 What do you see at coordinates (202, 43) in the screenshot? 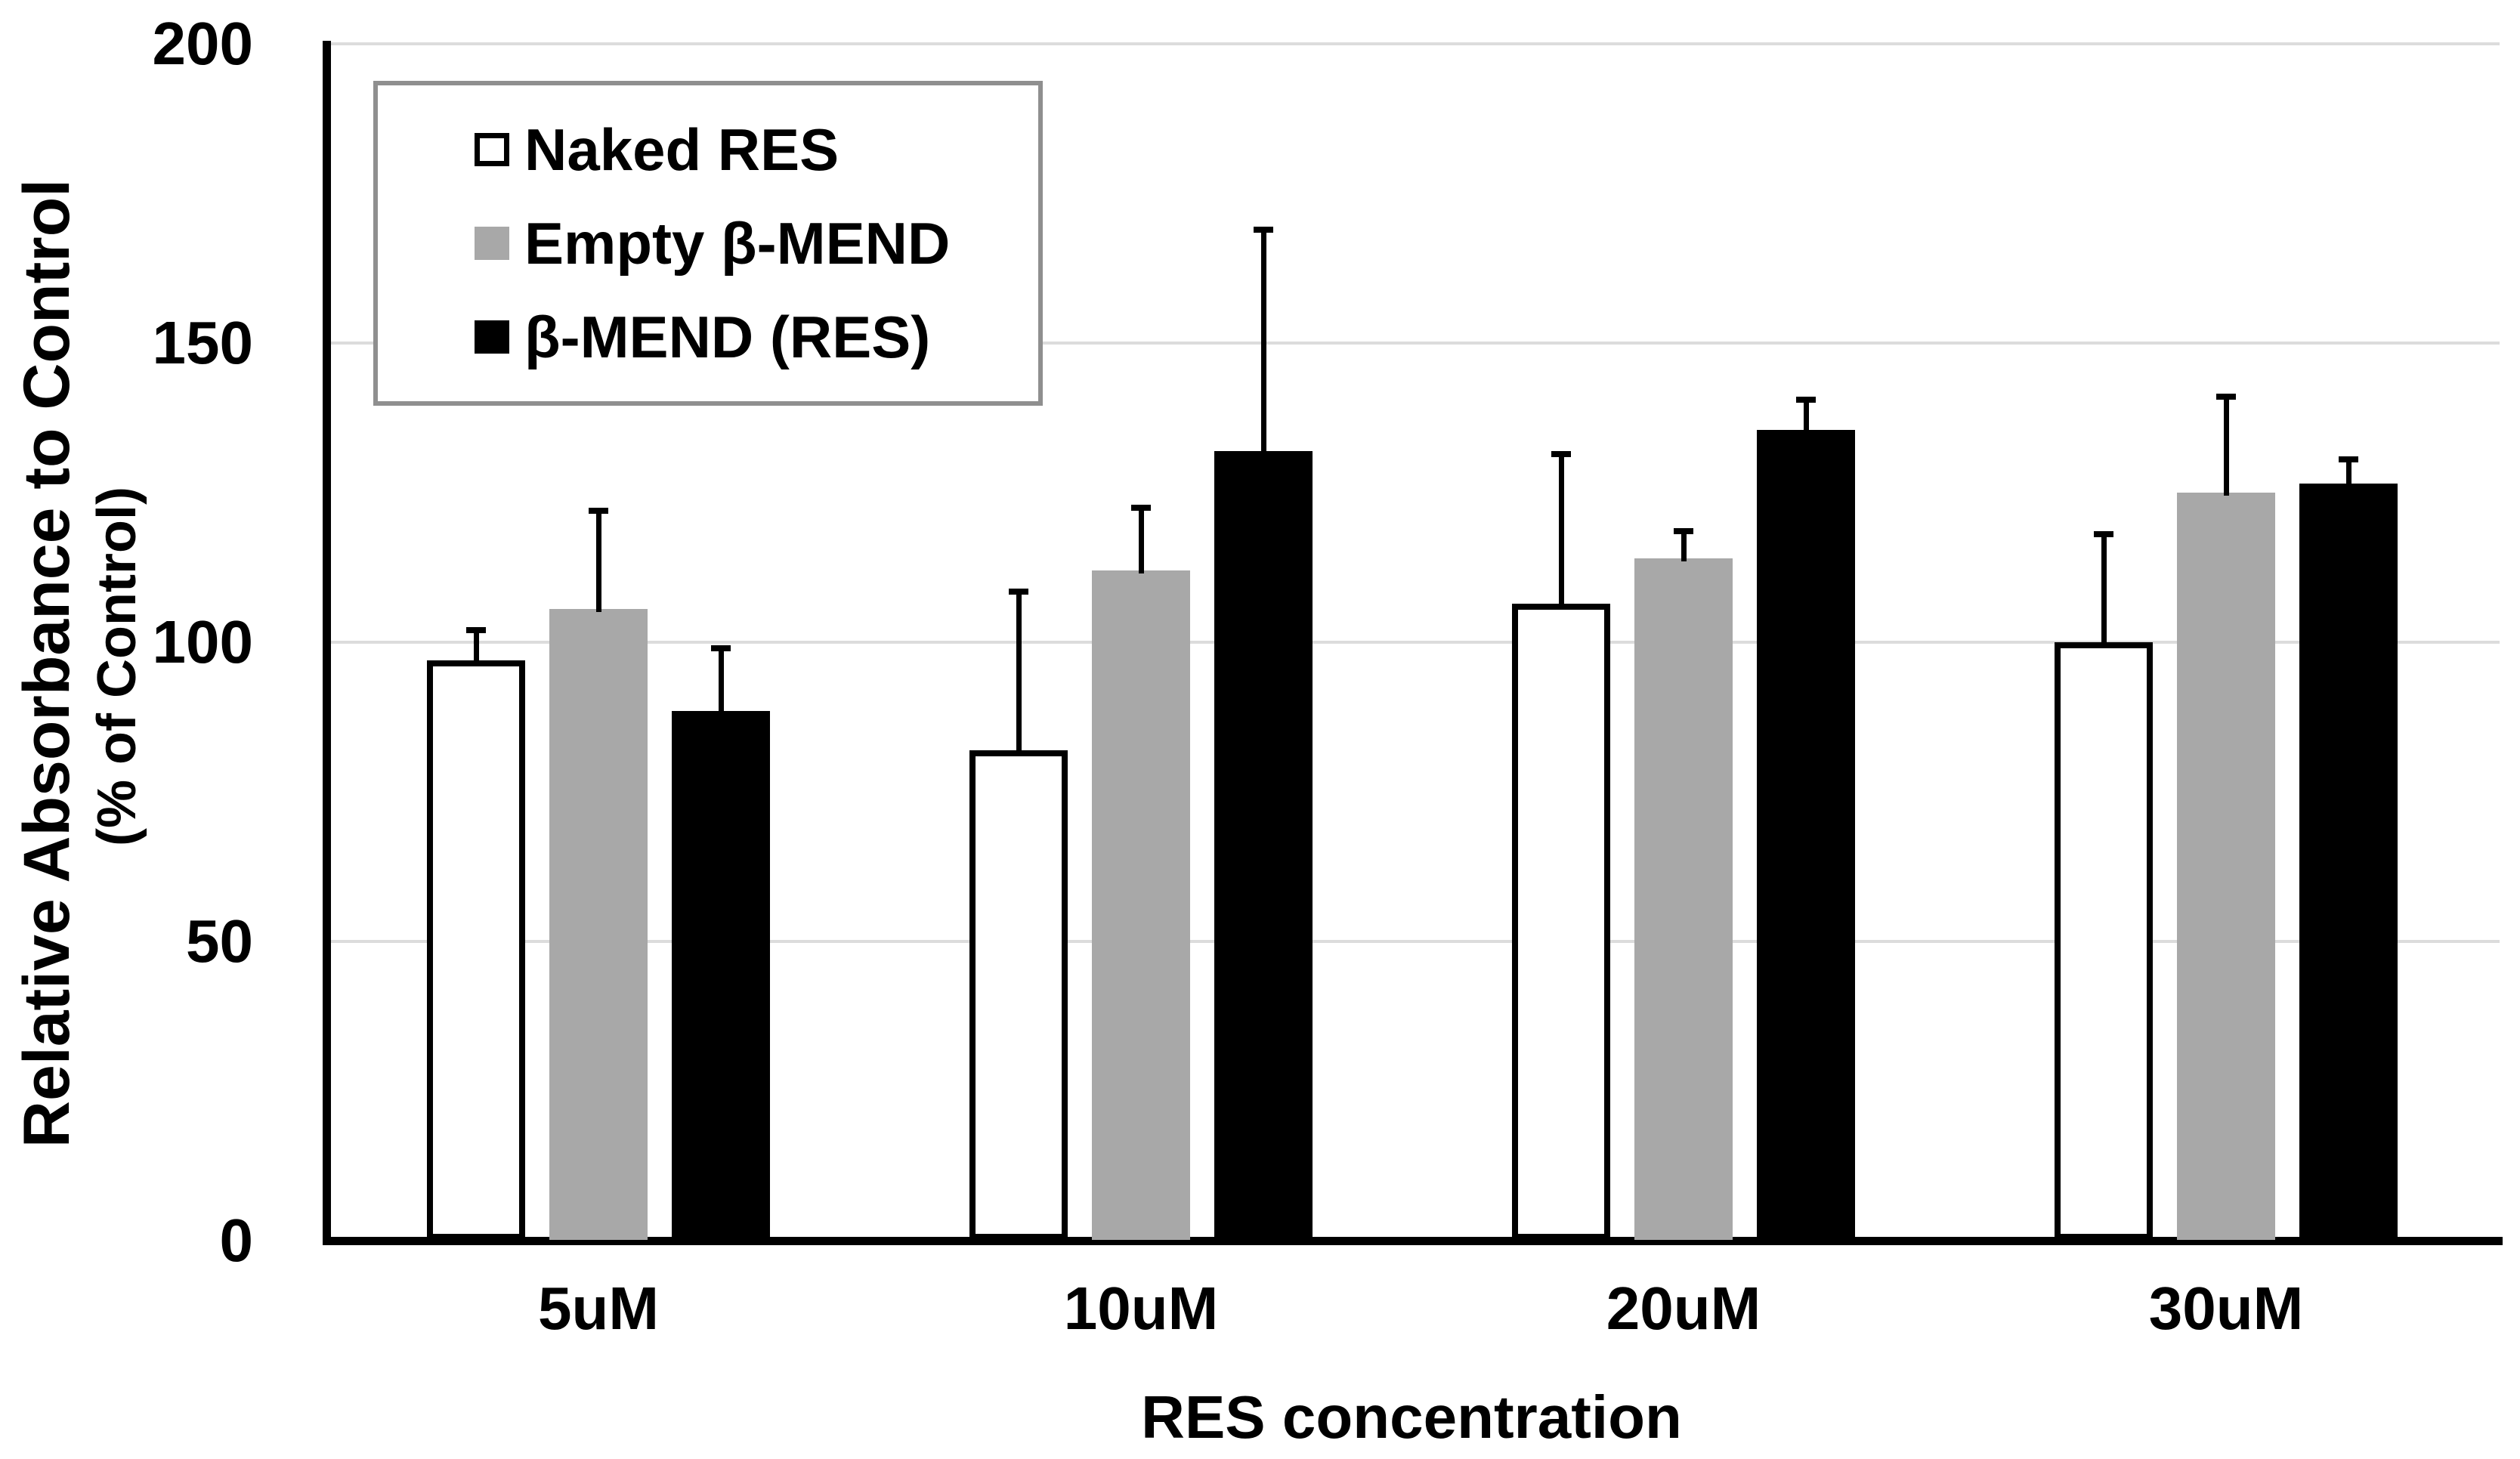
I see `y-tick-label-200: 200` at bounding box center [202, 43].